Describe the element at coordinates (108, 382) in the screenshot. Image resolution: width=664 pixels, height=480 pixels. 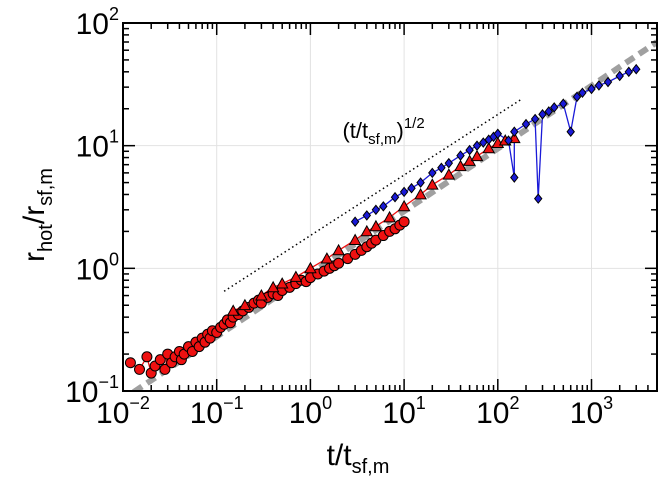
I see `y-tick-exp: −1` at that location.